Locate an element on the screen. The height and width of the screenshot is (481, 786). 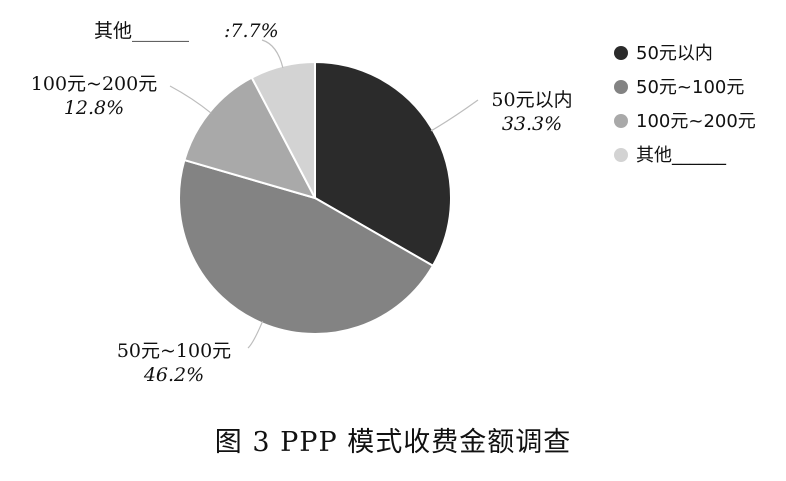
legend-label-4: 其他______ is located at coordinates (681, 155).